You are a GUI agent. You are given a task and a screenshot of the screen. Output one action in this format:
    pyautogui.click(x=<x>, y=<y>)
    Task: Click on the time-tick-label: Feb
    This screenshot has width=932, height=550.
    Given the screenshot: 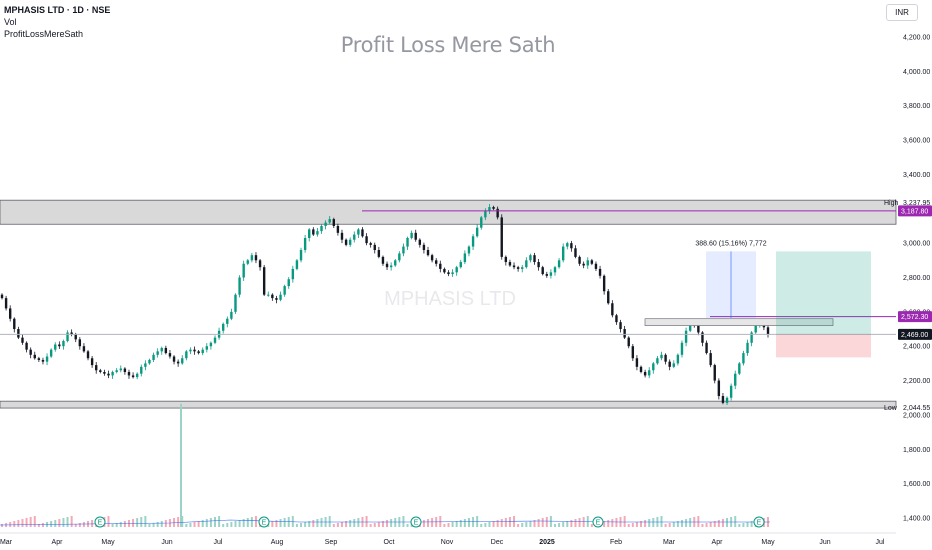 What is the action you would take?
    pyautogui.click(x=616, y=542)
    